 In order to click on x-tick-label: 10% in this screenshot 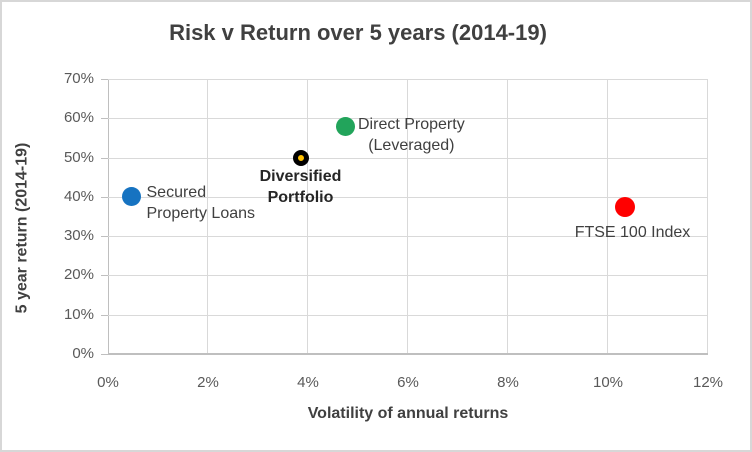, I will do `click(608, 382)`.